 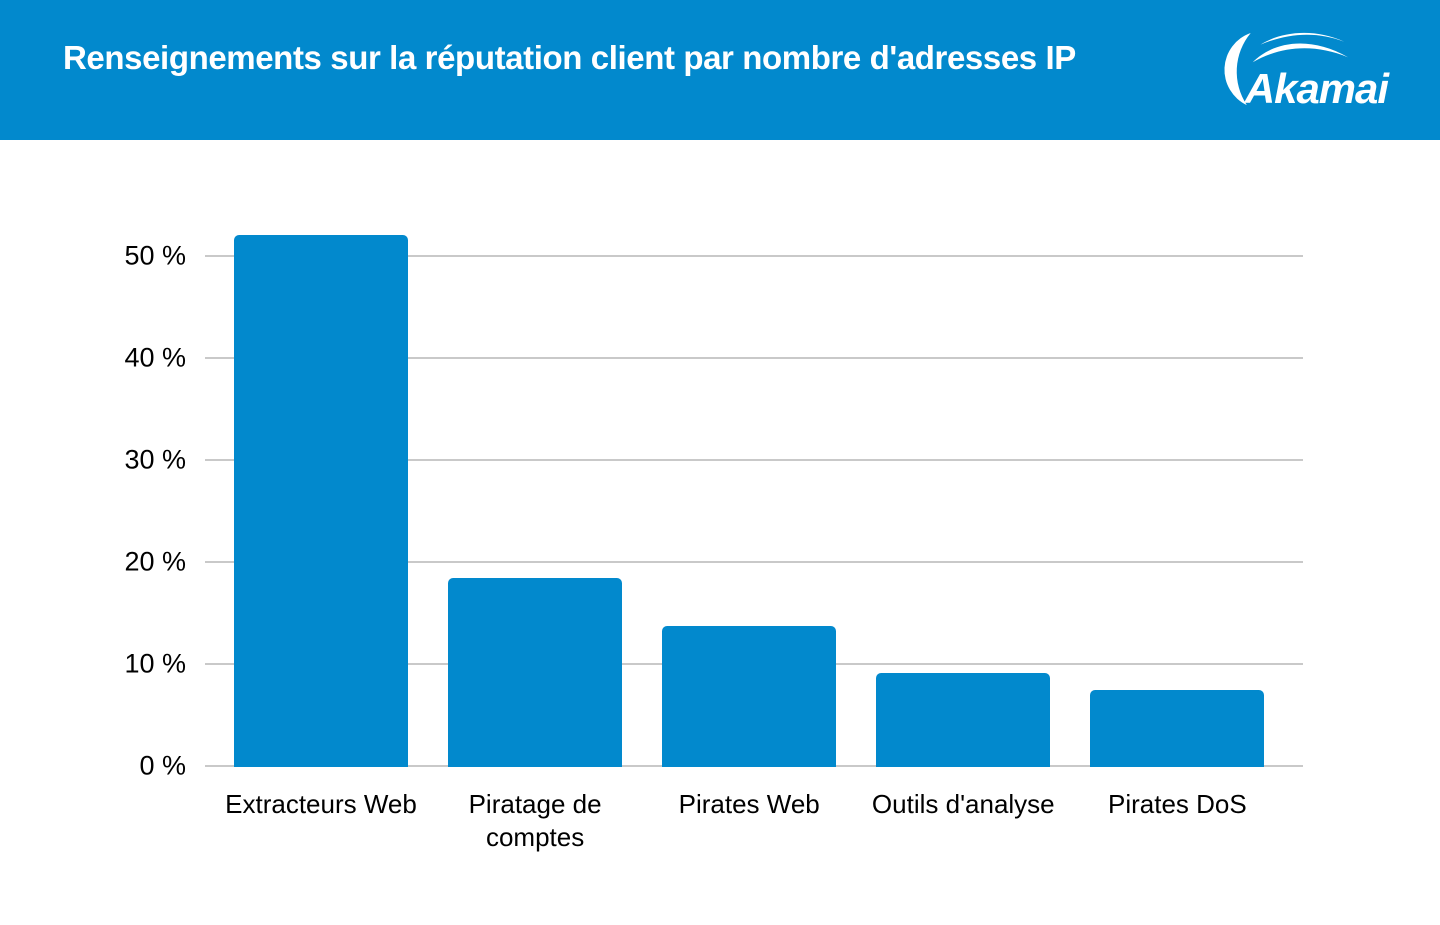 I want to click on bar-extracteurs-web, so click(x=321, y=500).